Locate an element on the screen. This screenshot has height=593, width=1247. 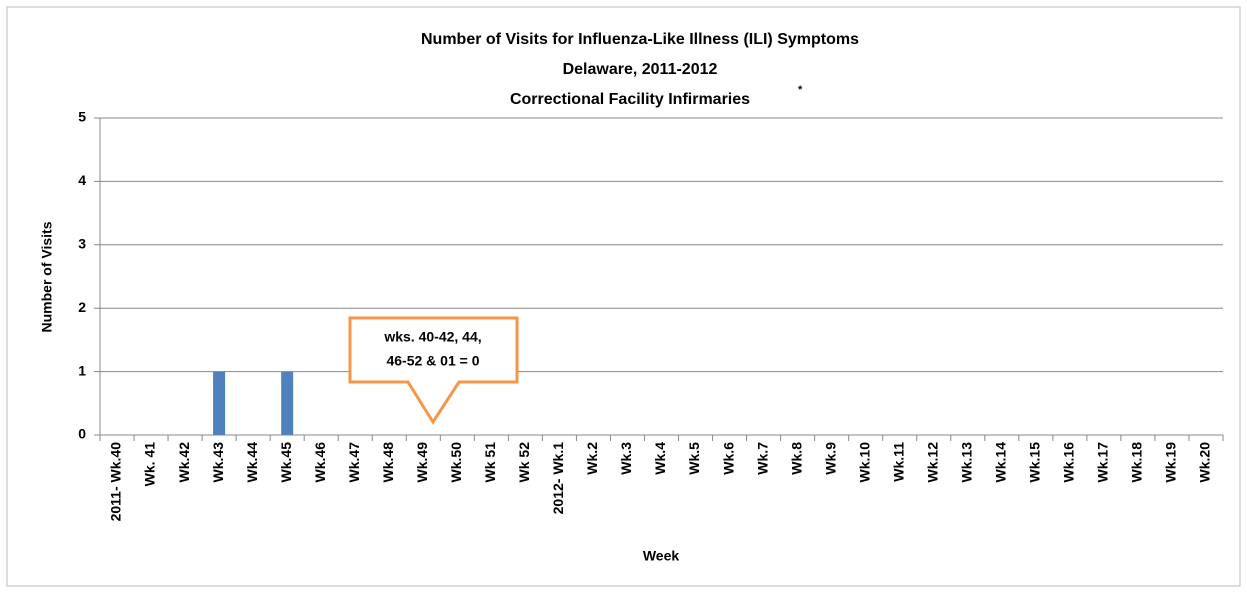
x-tick-label: Wk.3 is located at coordinates (626, 458).